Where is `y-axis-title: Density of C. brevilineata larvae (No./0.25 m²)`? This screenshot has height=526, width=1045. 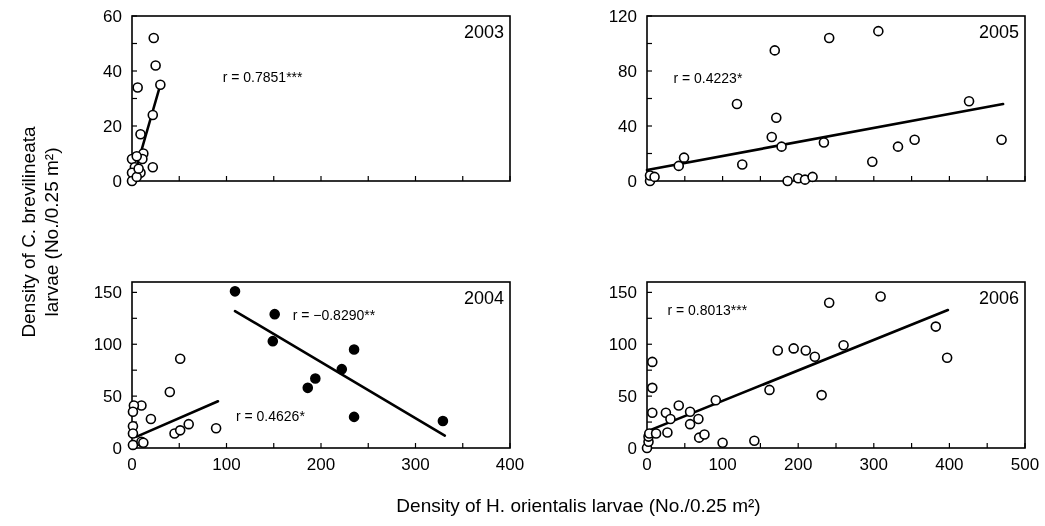 y-axis-title: Density of C. brevilineata larvae (No./0.25 m²) is located at coordinates (40, 231).